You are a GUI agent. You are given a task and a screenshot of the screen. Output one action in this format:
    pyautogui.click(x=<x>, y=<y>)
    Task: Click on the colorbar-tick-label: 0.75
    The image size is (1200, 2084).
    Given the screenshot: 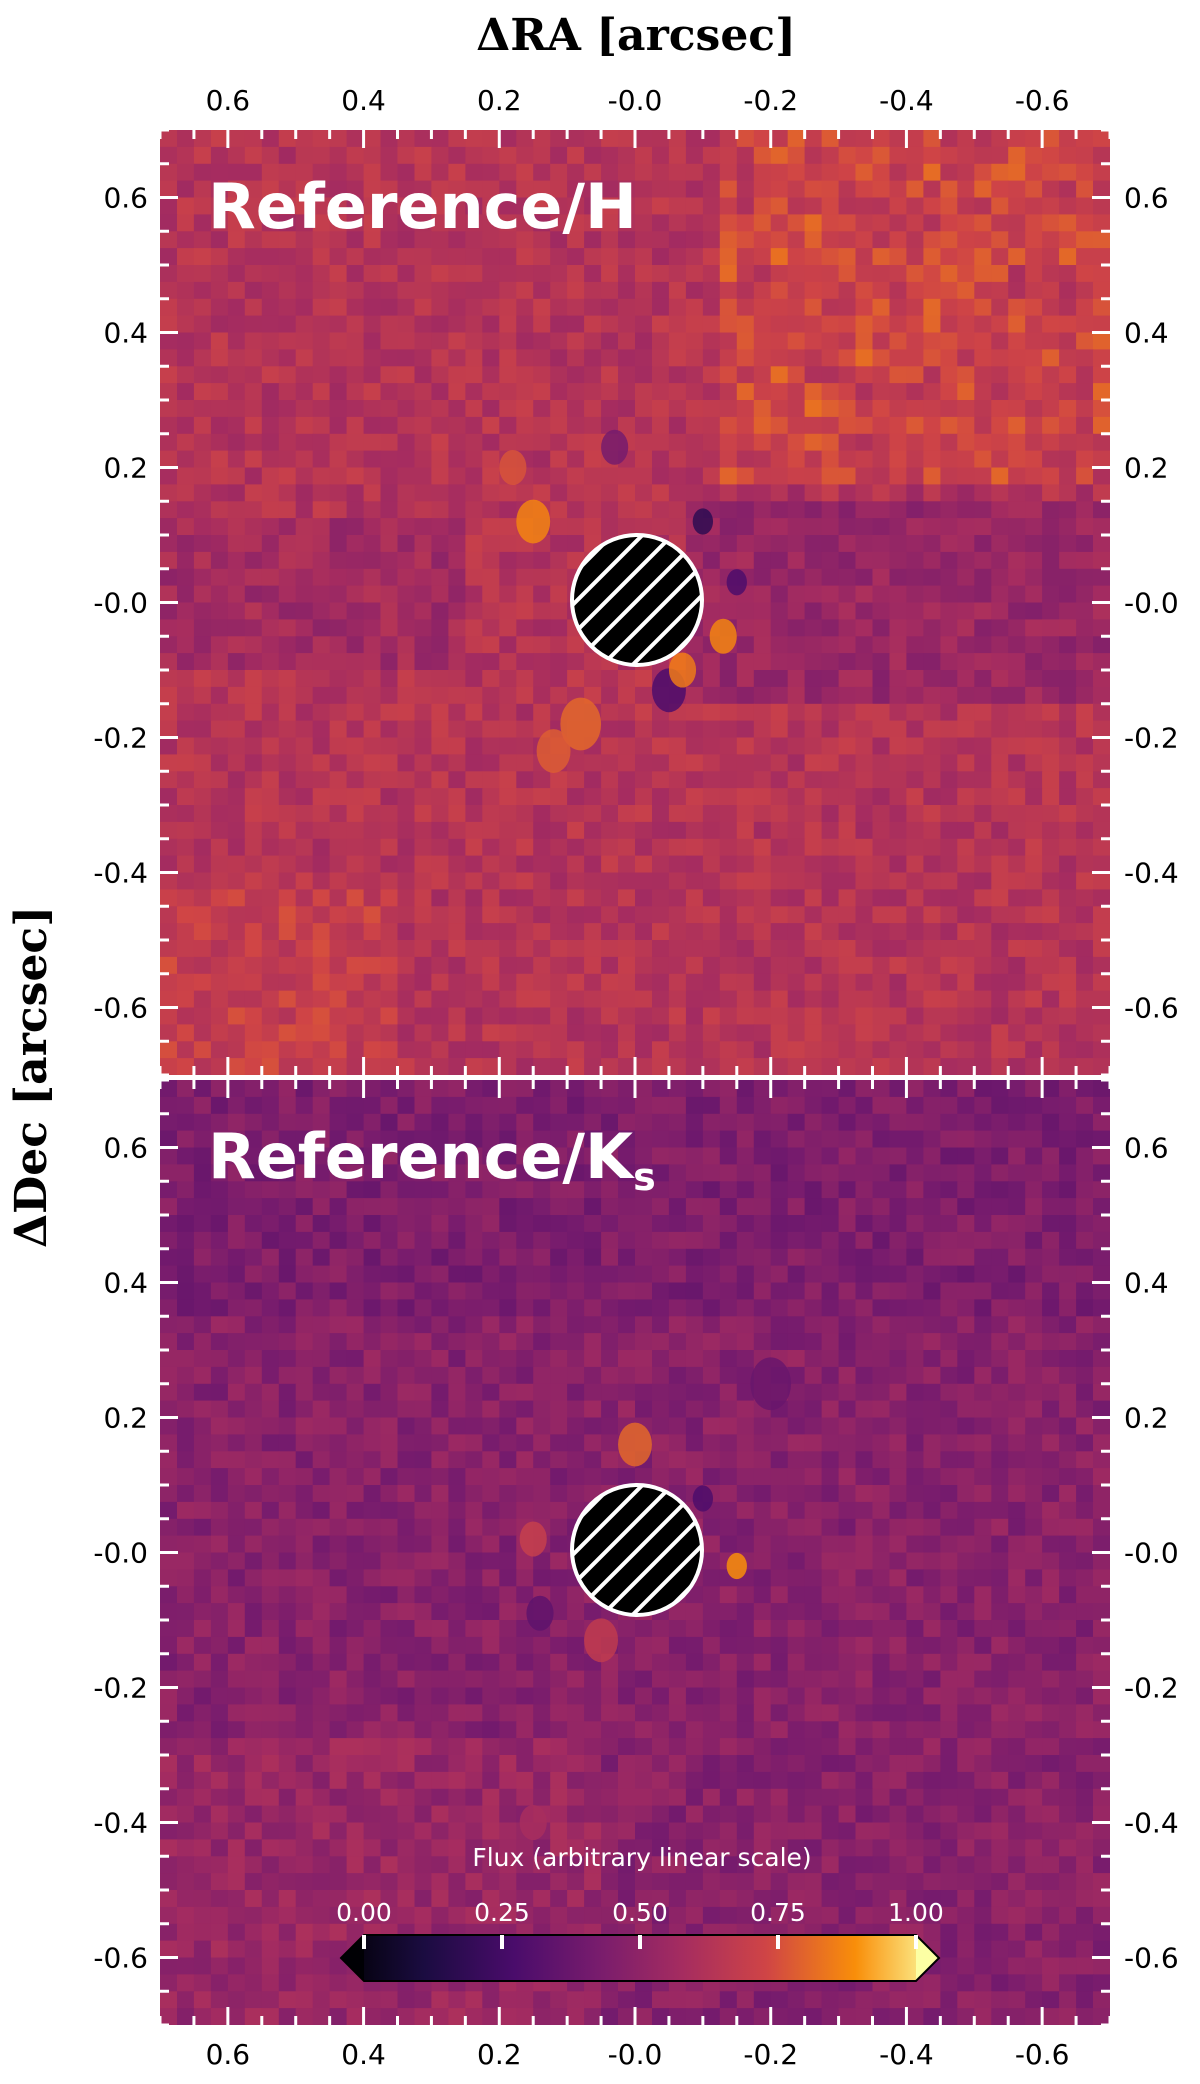 What is the action you would take?
    pyautogui.click(x=778, y=1912)
    